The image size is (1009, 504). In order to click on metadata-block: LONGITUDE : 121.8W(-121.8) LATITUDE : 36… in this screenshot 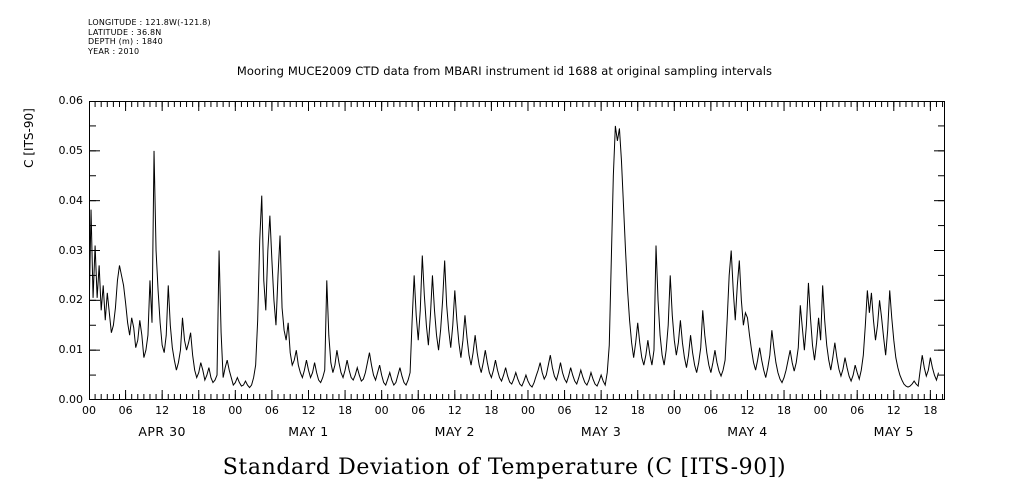, I will do `click(149, 37)`.